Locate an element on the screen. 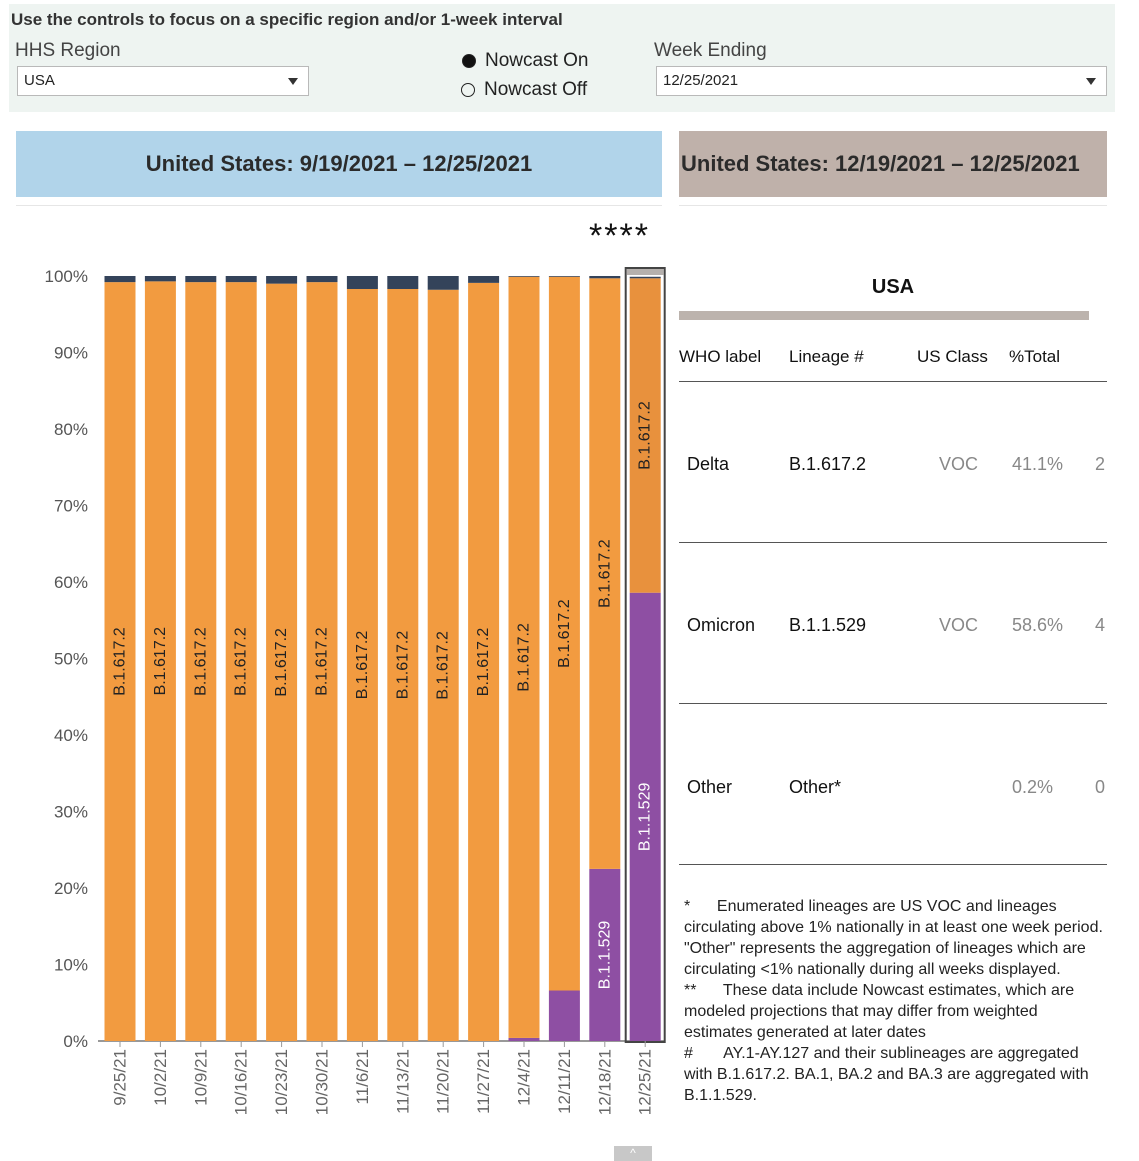  y-tick-label: 90% is located at coordinates (71, 353).